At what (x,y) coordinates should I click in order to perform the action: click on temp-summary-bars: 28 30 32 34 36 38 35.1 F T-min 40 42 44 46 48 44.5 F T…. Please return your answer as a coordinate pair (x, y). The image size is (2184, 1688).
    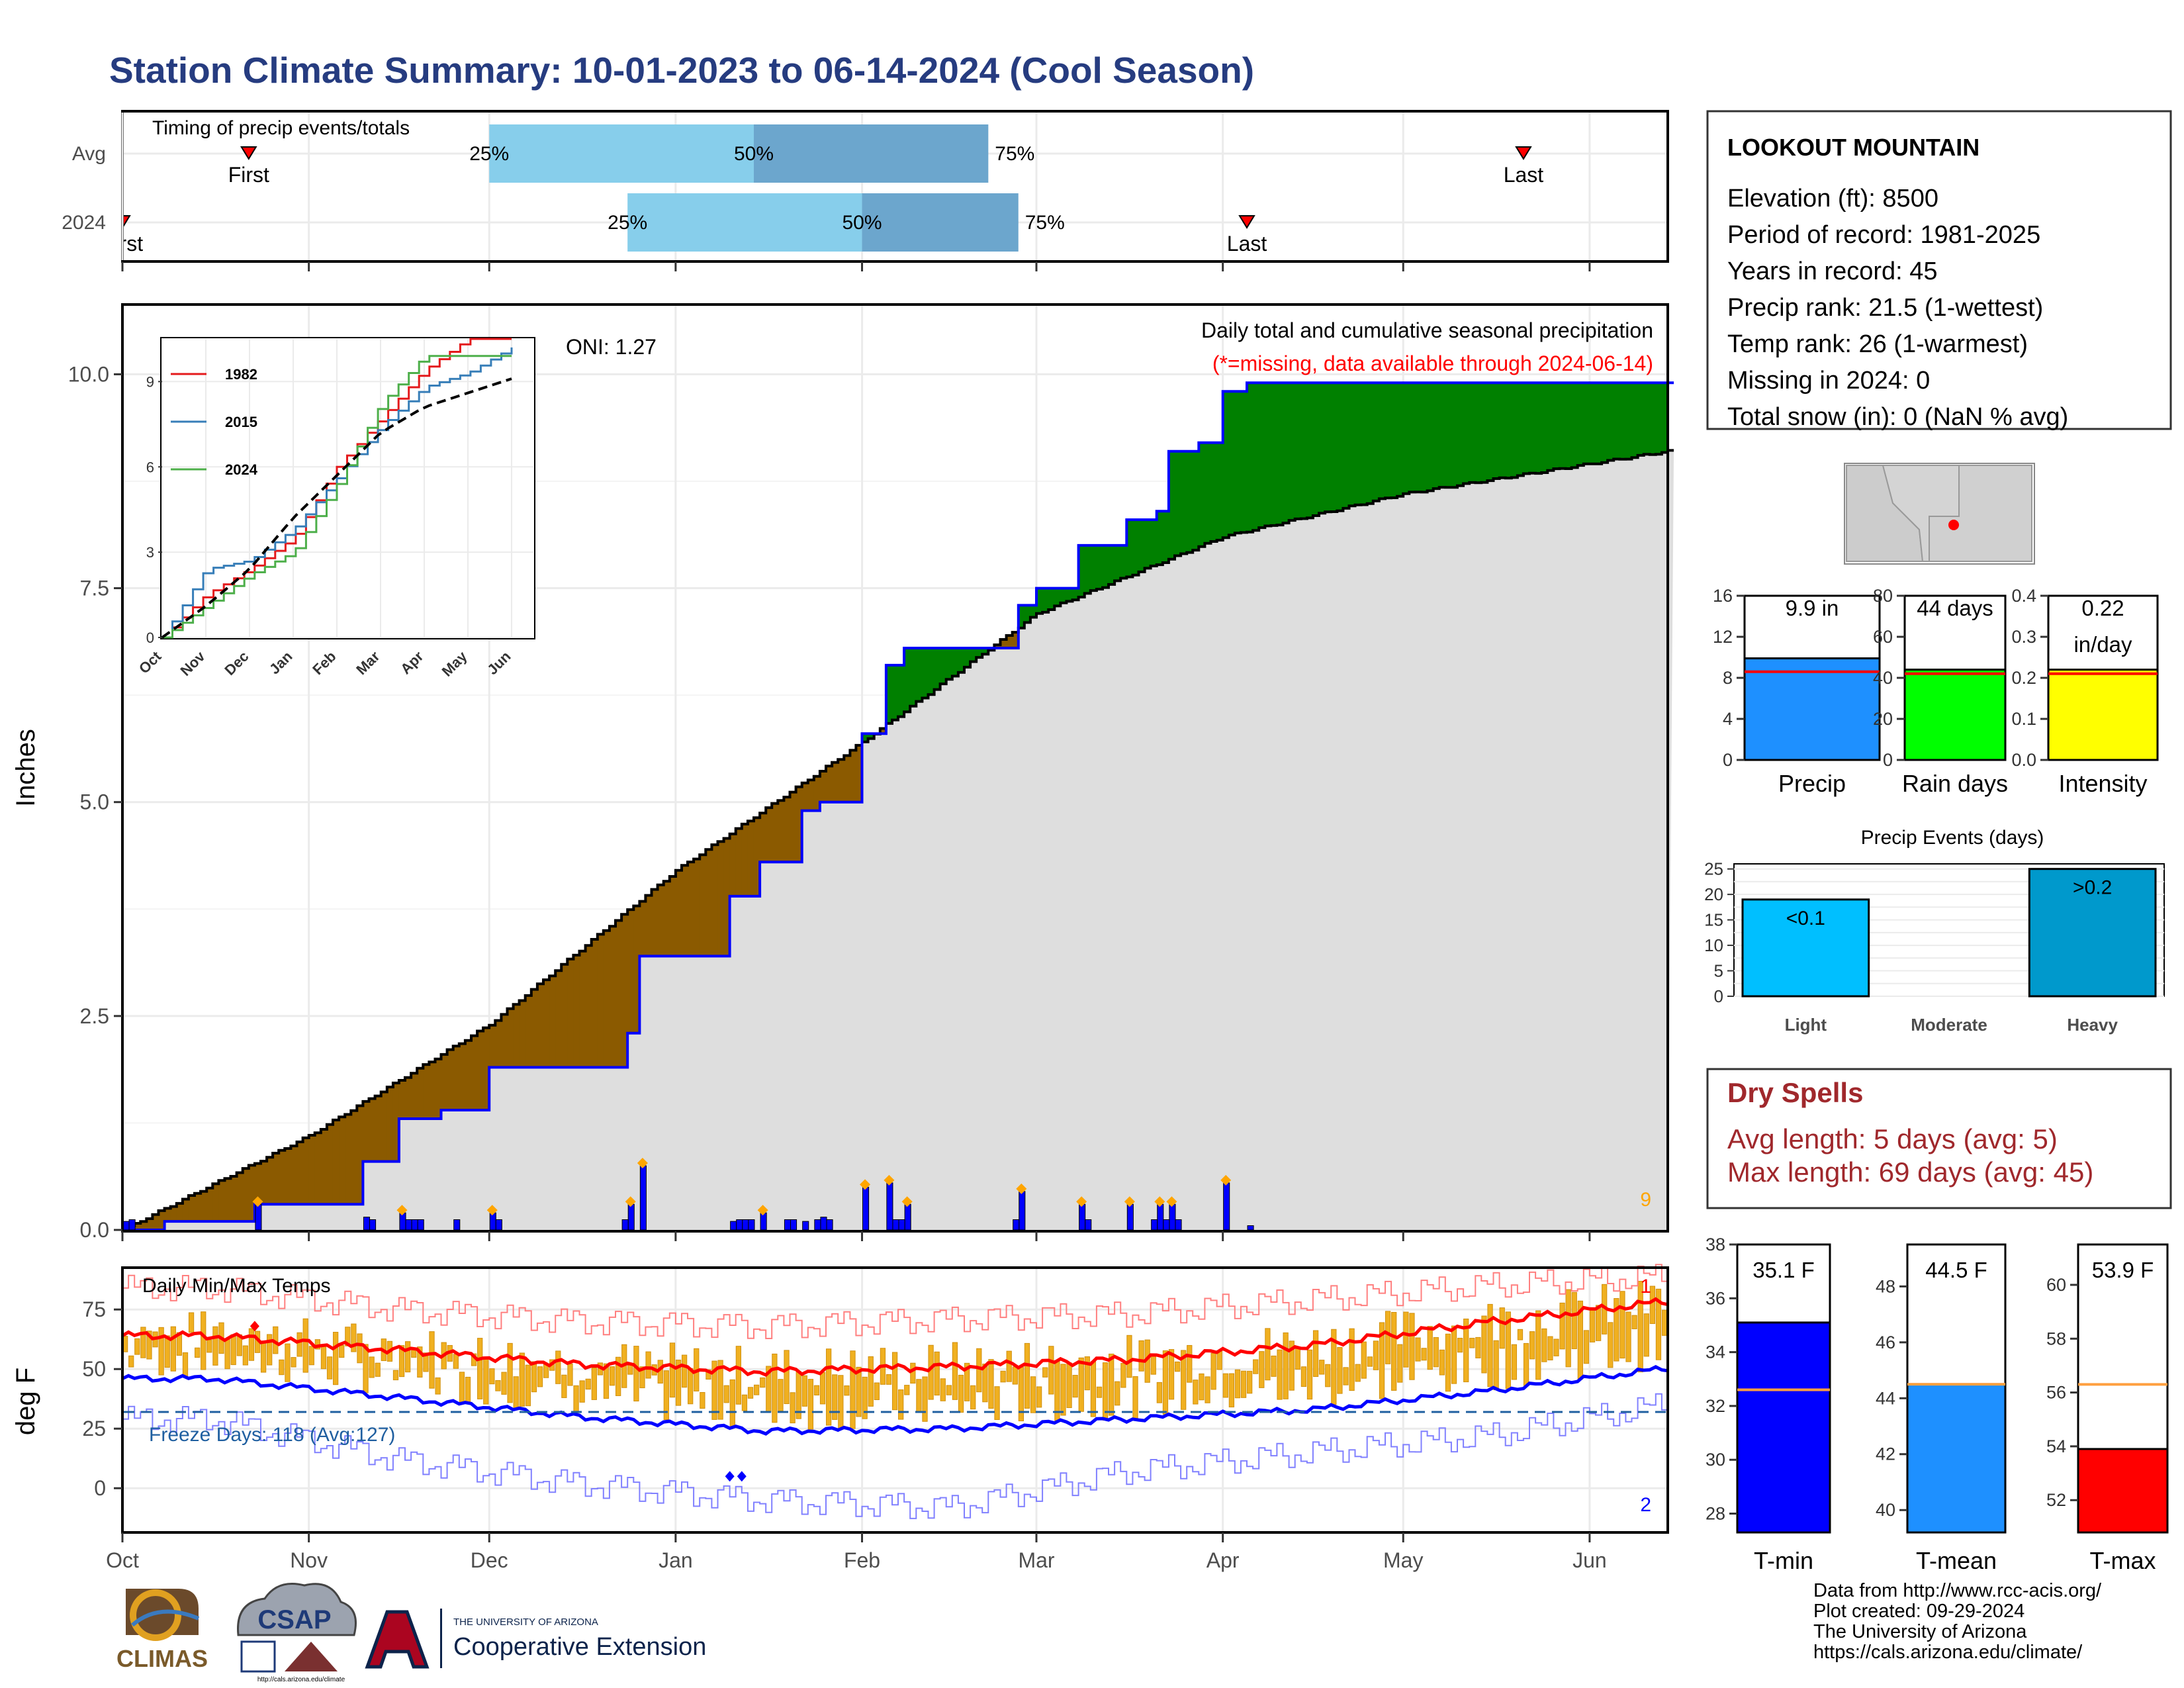
    Looking at the image, I should click on (1937, 1404).